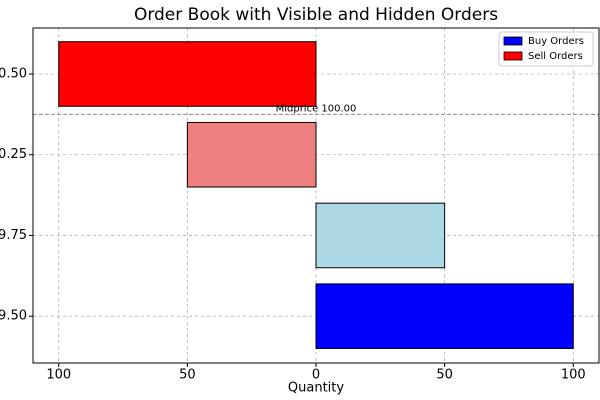 The height and width of the screenshot is (400, 600). I want to click on x-tick-label: 0, so click(316, 375).